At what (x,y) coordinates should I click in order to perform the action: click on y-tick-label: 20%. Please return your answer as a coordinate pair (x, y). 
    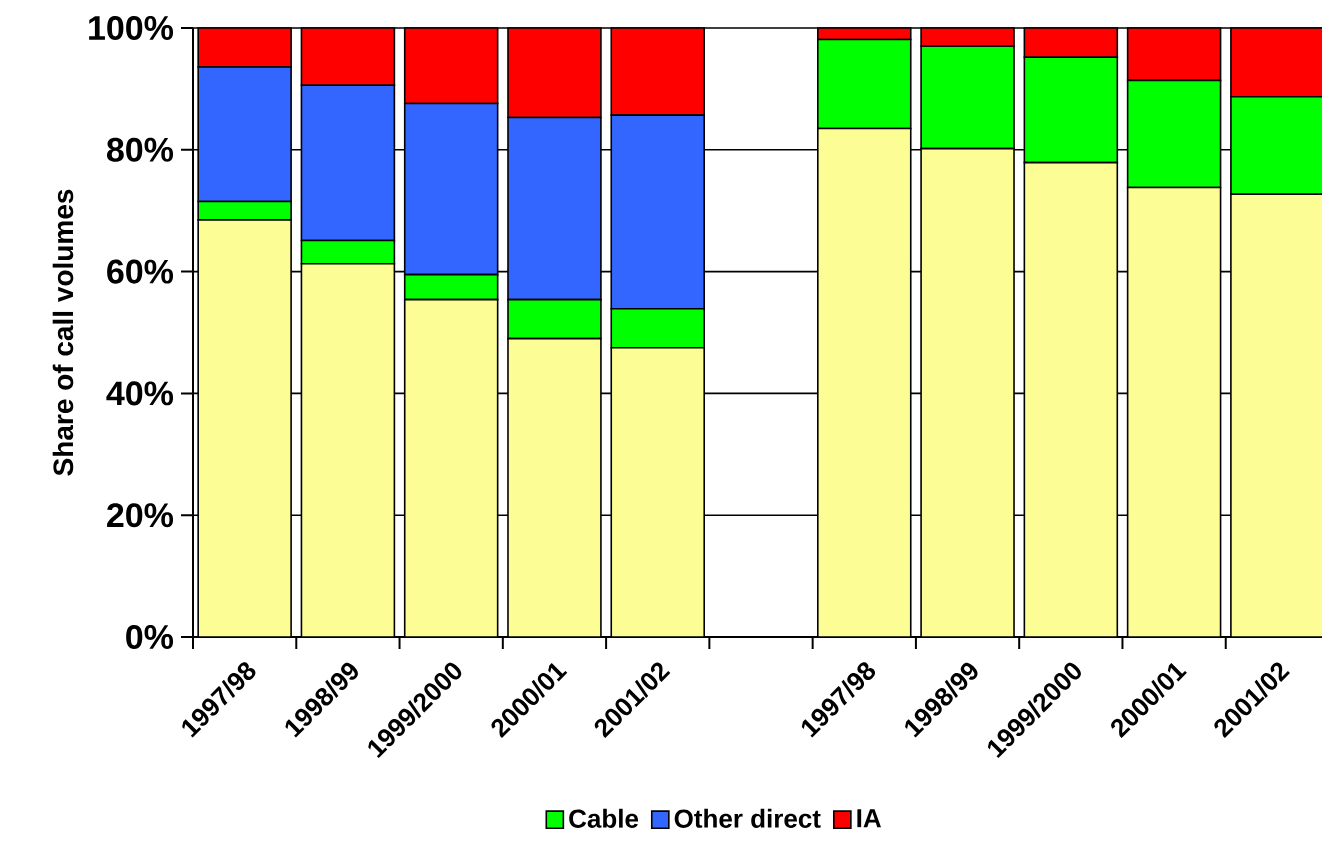
    Looking at the image, I should click on (140, 515).